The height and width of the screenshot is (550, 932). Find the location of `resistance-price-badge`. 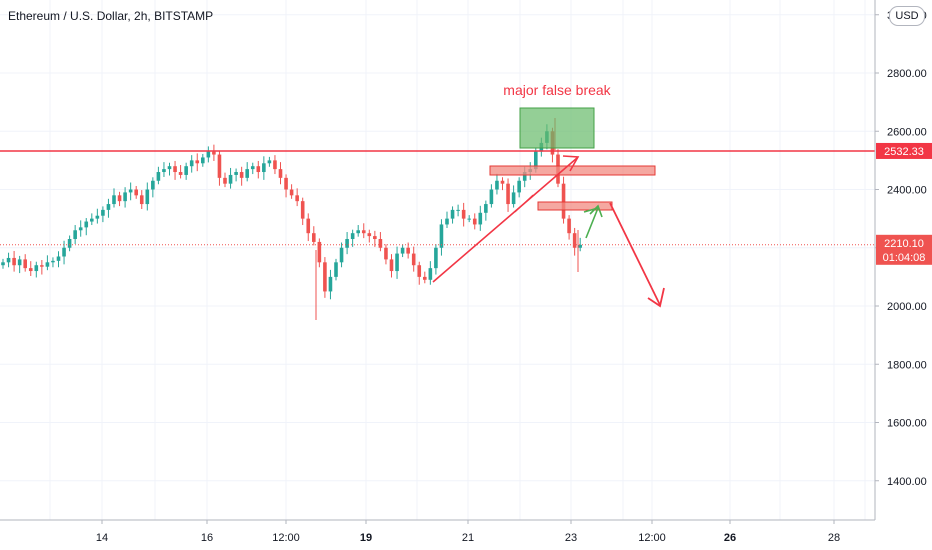

resistance-price-badge is located at coordinates (904, 150).